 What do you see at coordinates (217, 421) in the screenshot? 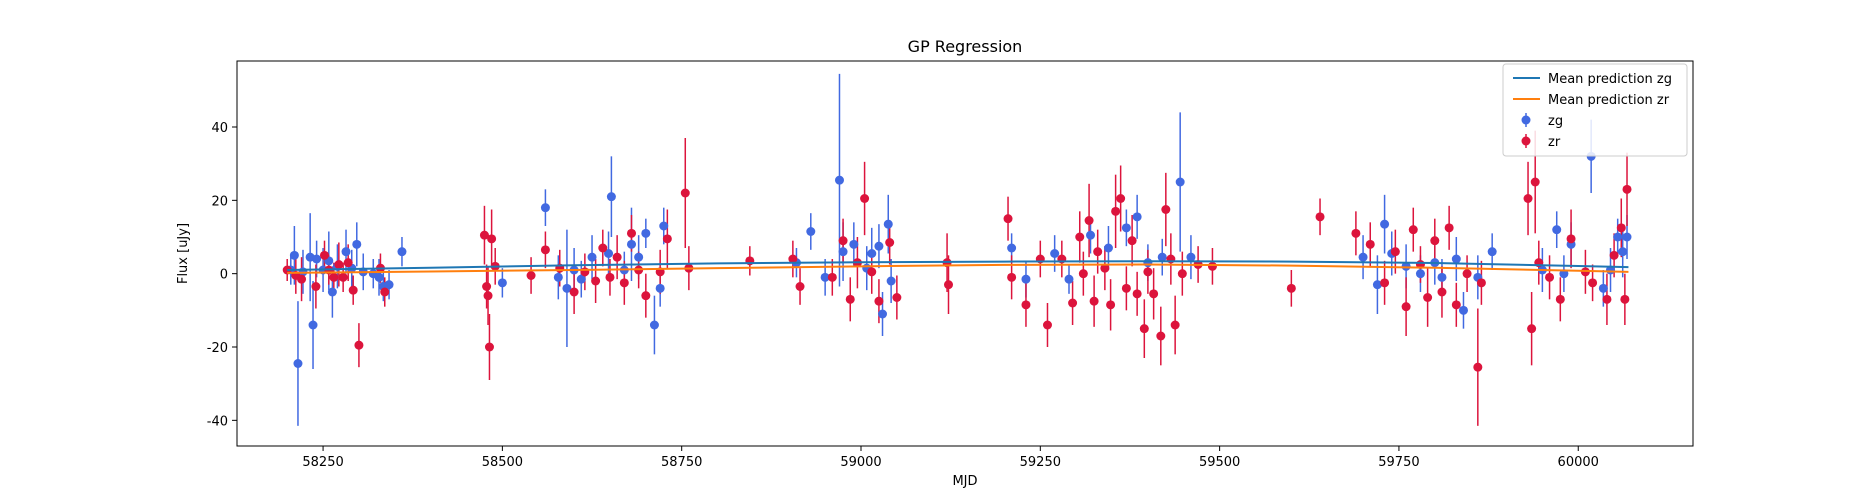
I see `y-tick-label: -40` at bounding box center [217, 421].